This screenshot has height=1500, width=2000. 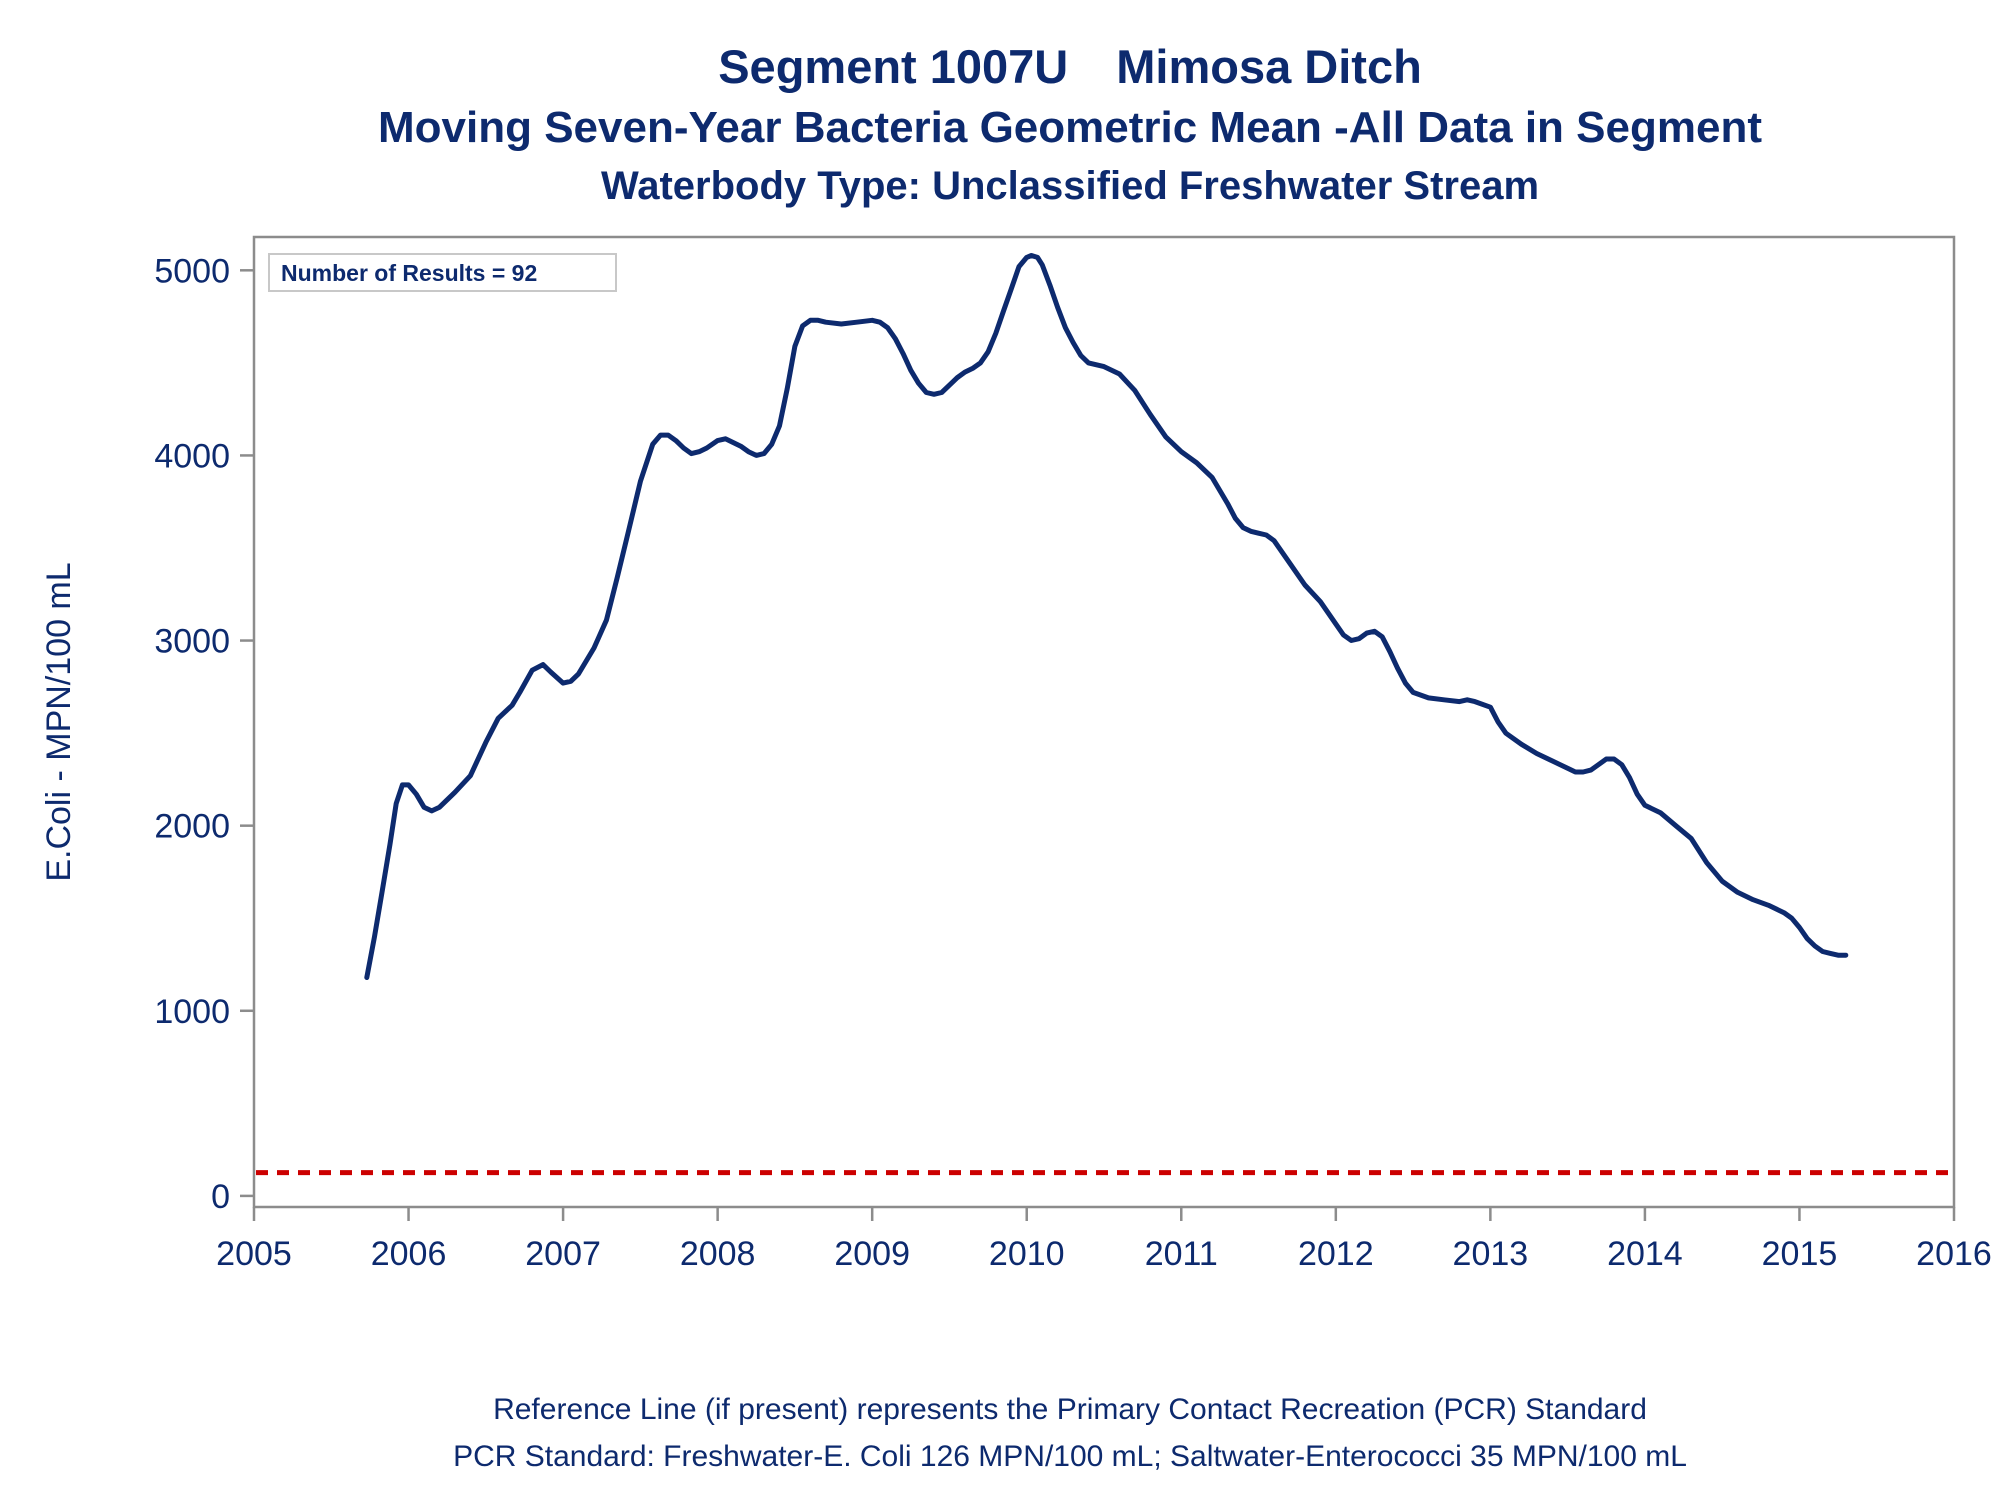 I want to click on x-tick-label: 2014, so click(x=1645, y=1254).